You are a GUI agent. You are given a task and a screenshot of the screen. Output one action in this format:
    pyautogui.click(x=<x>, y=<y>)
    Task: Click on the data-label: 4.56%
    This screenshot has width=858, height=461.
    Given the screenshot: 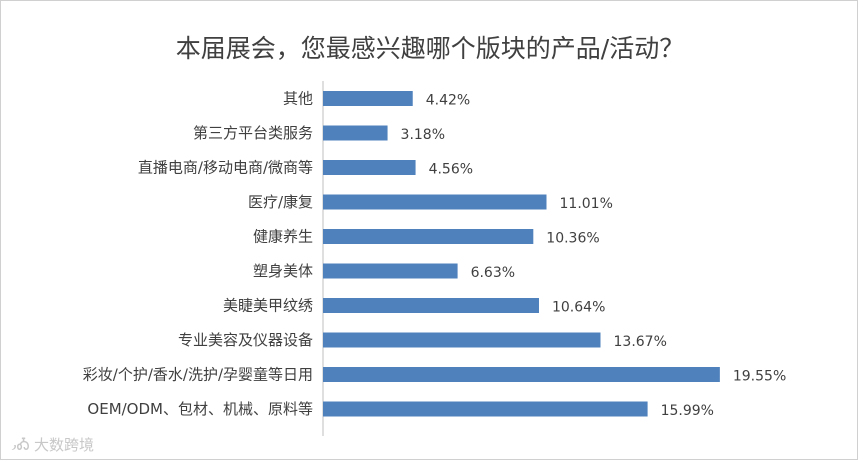 What is the action you would take?
    pyautogui.click(x=451, y=170)
    